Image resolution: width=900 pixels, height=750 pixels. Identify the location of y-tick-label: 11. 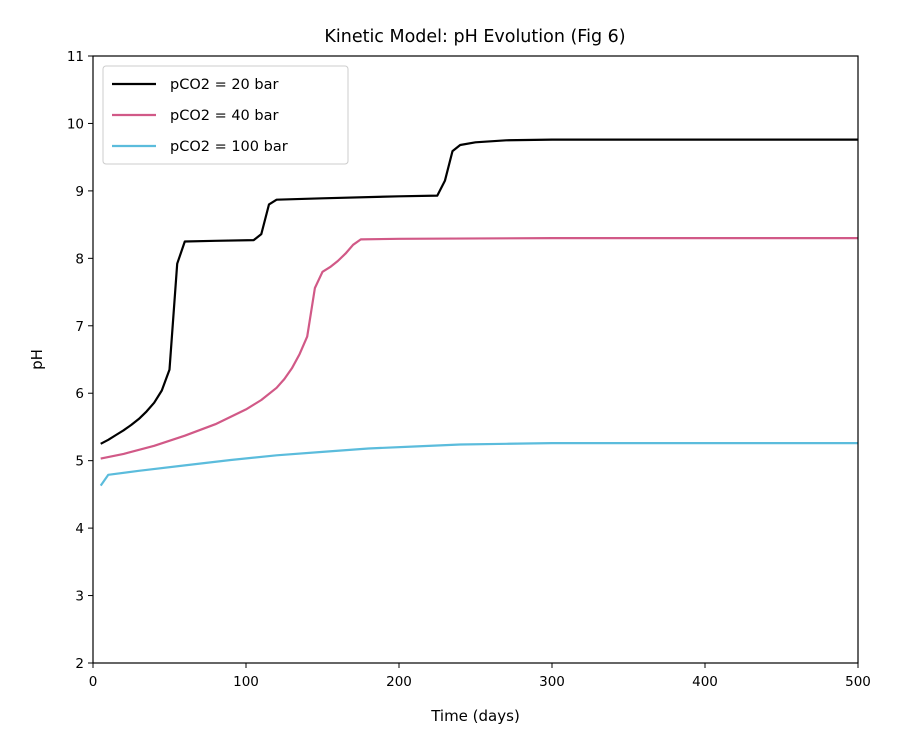
(75, 57).